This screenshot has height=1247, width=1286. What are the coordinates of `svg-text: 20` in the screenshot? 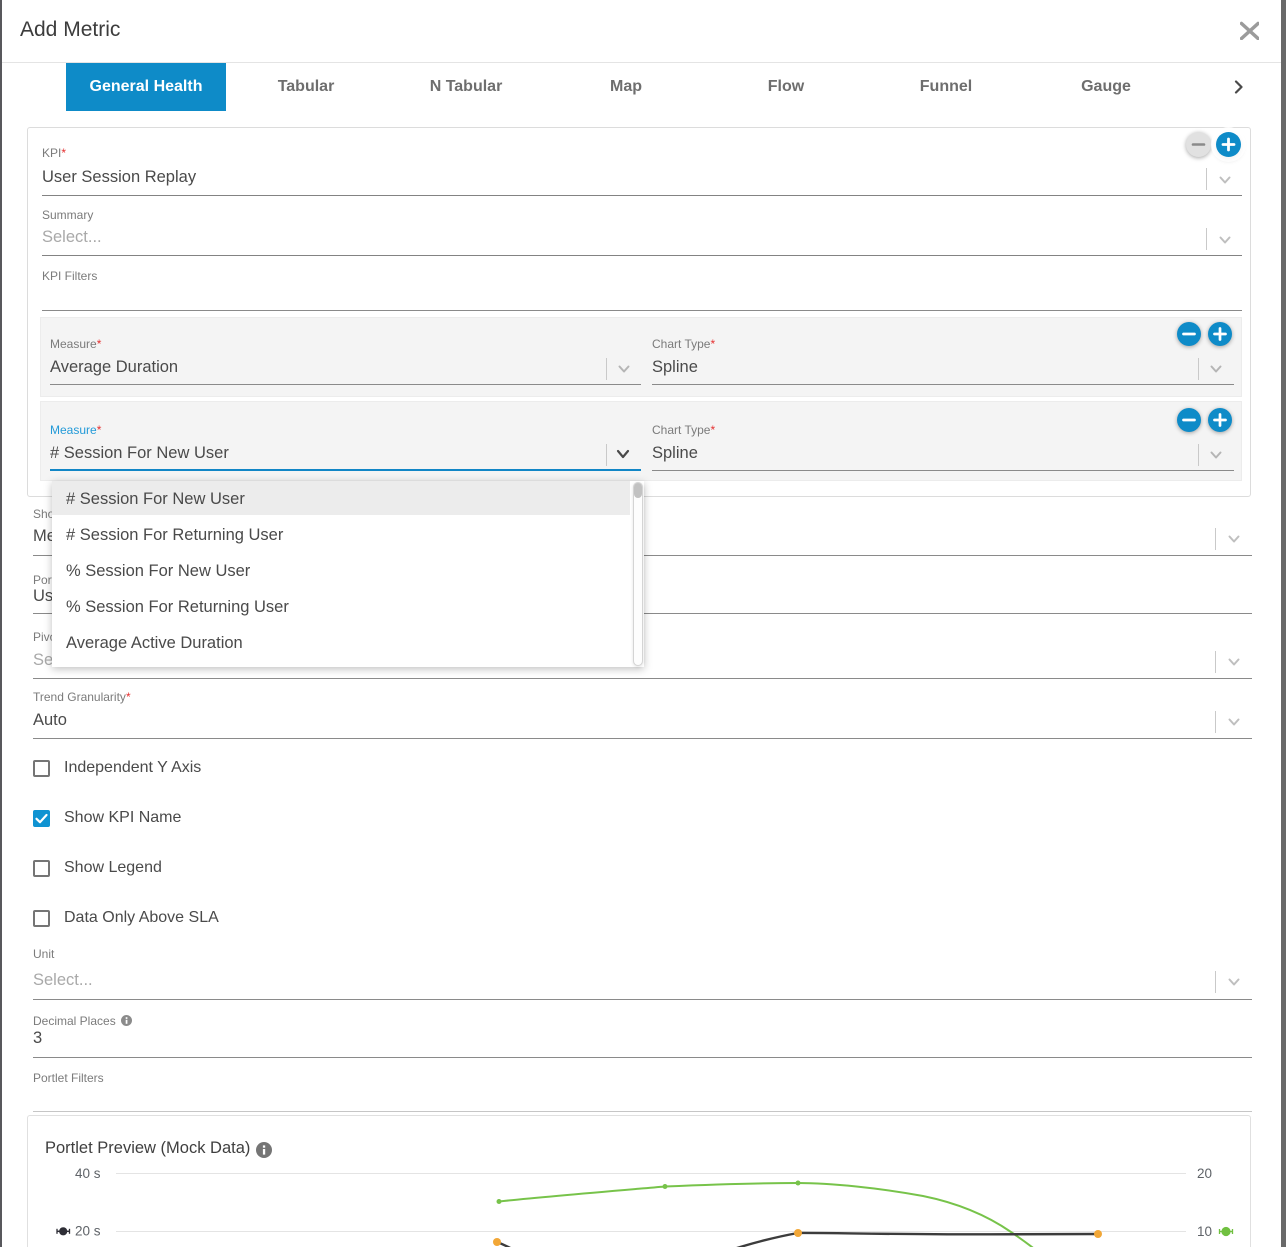 It's located at (1204, 1173).